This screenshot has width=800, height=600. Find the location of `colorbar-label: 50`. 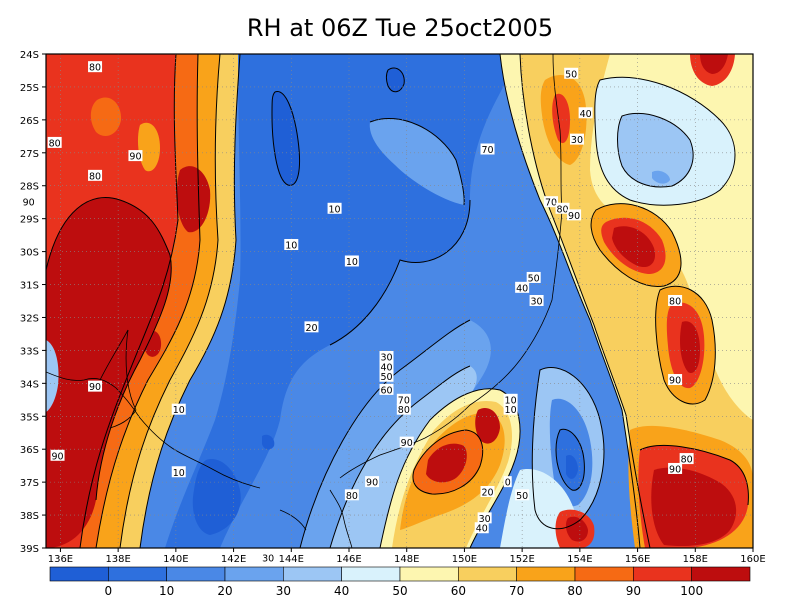

colorbar-label: 50 is located at coordinates (399, 591).